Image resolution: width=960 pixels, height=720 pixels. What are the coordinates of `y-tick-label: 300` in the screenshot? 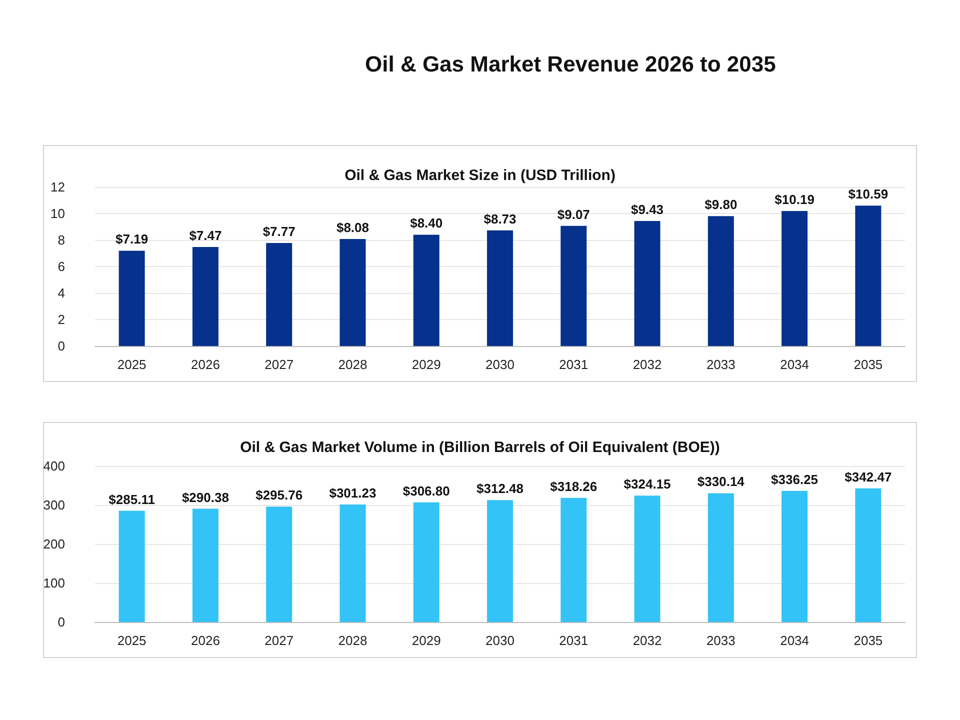 It's located at (54, 505).